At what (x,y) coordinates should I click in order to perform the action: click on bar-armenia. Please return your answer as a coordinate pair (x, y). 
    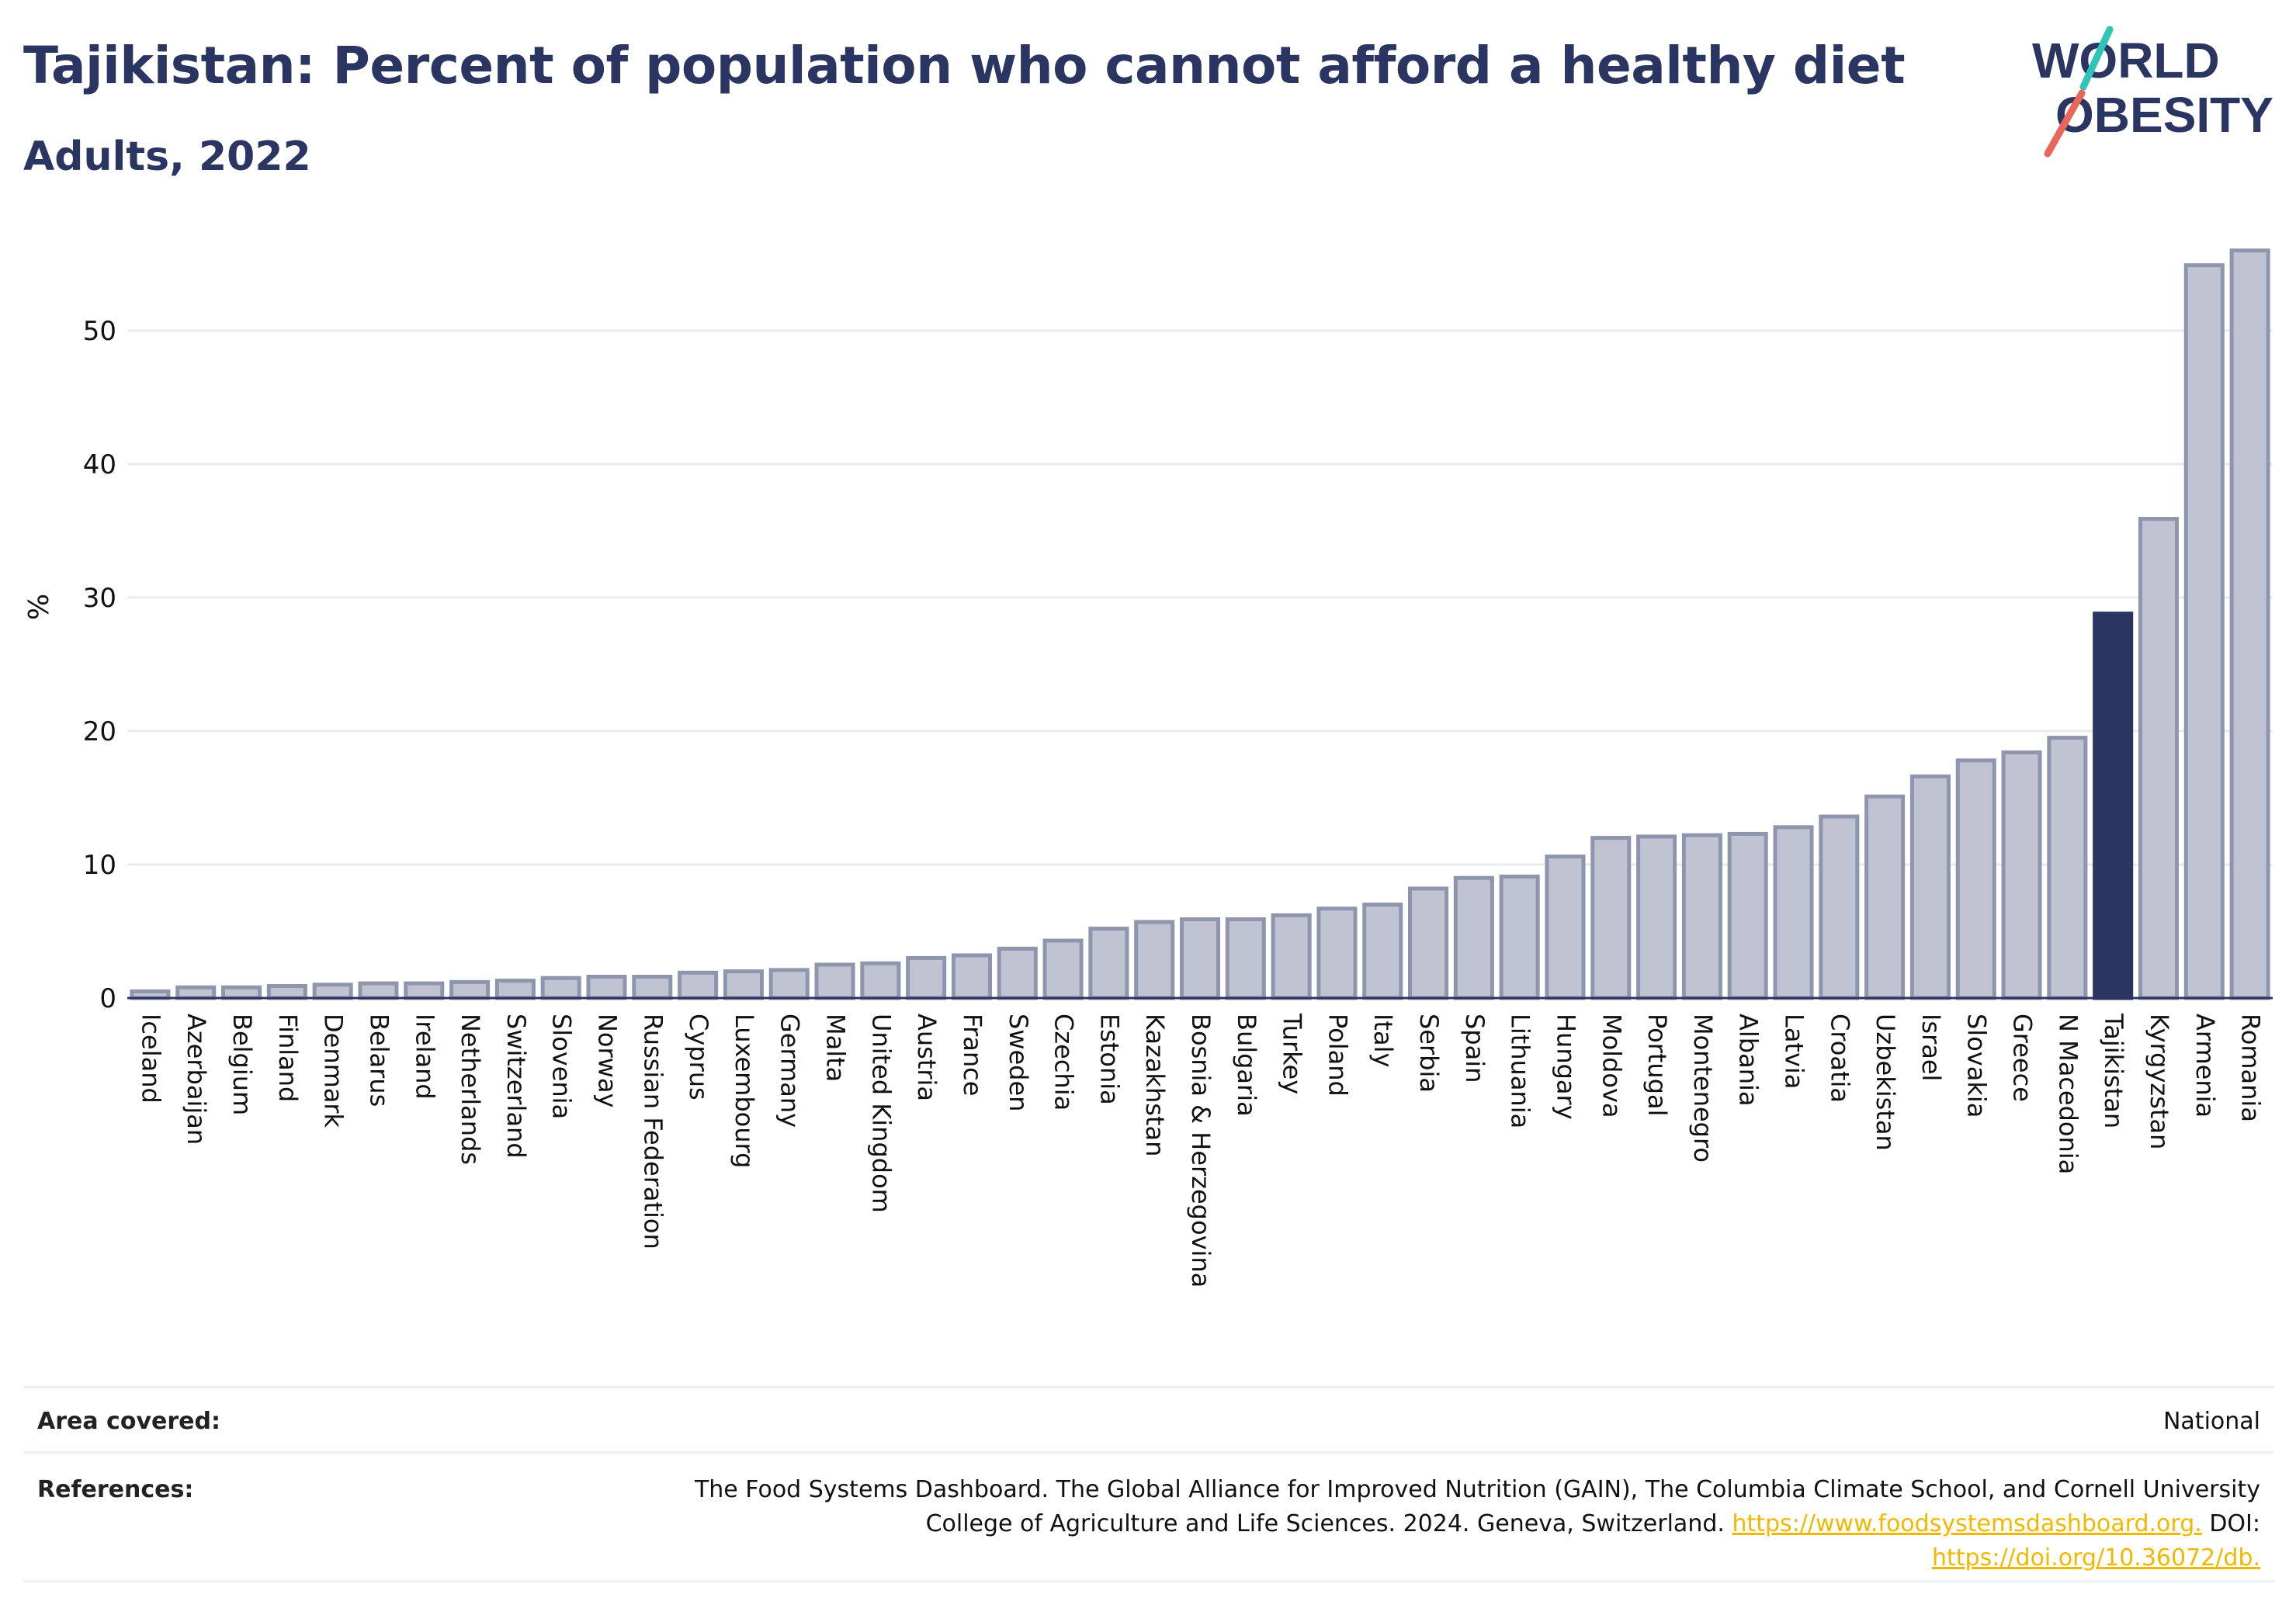
    Looking at the image, I should click on (2204, 631).